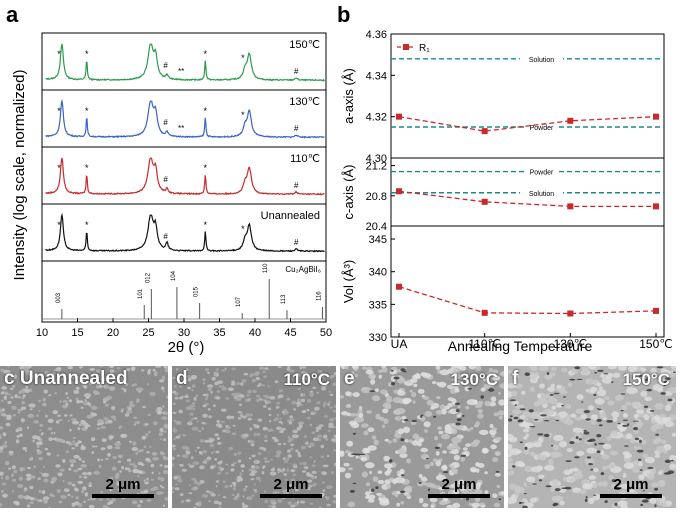  What do you see at coordinates (541, 194) in the screenshot?
I see `reference-label: Solution` at bounding box center [541, 194].